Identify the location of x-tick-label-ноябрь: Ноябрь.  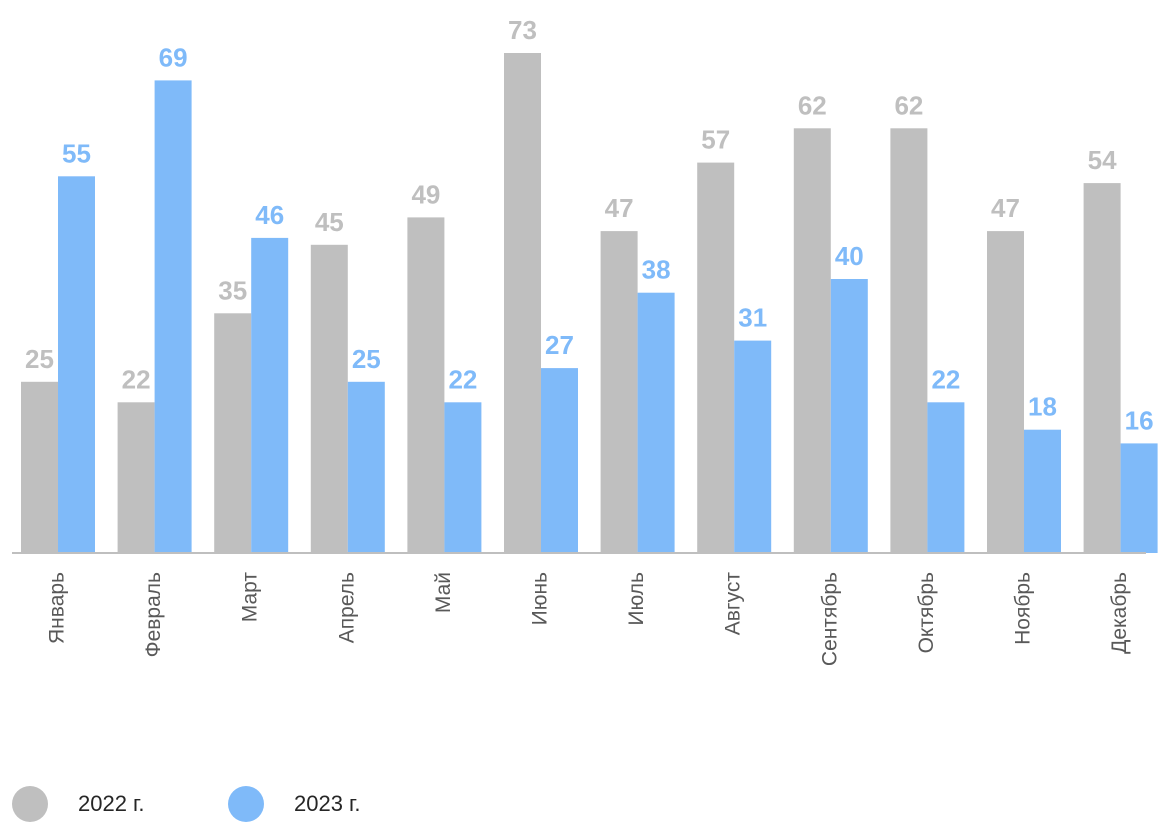
(1023, 608).